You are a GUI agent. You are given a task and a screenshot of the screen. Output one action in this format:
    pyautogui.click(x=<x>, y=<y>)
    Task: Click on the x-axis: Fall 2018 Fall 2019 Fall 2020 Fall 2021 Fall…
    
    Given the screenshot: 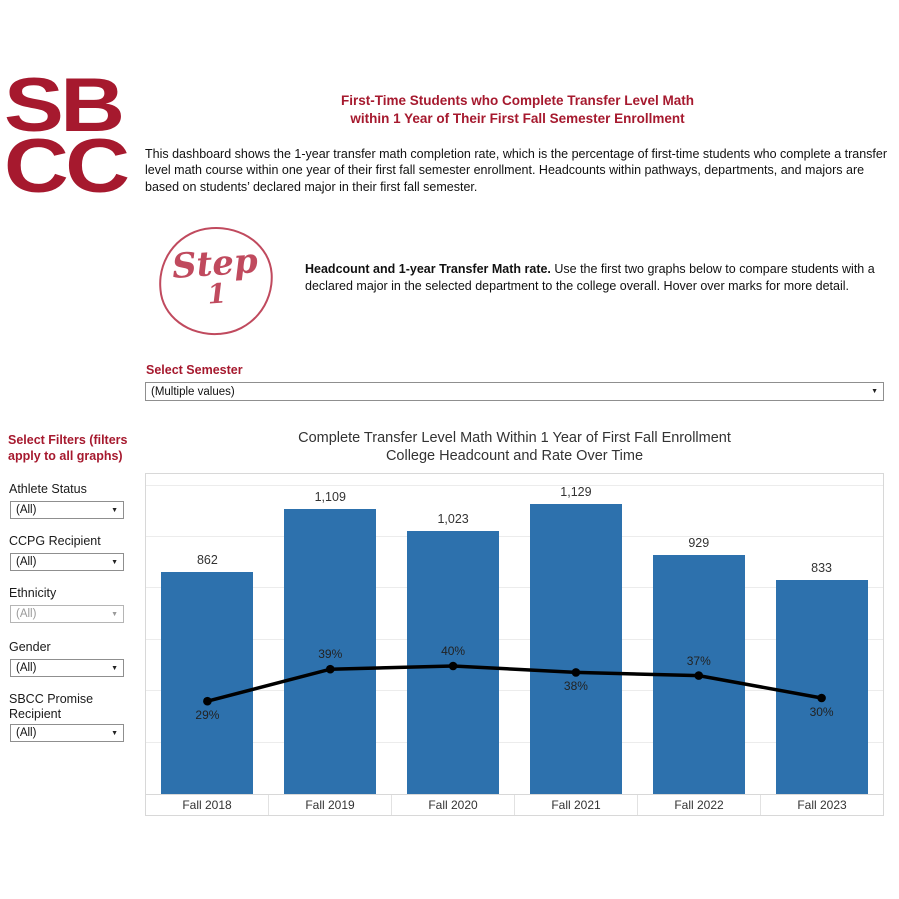 What is the action you would take?
    pyautogui.click(x=514, y=804)
    